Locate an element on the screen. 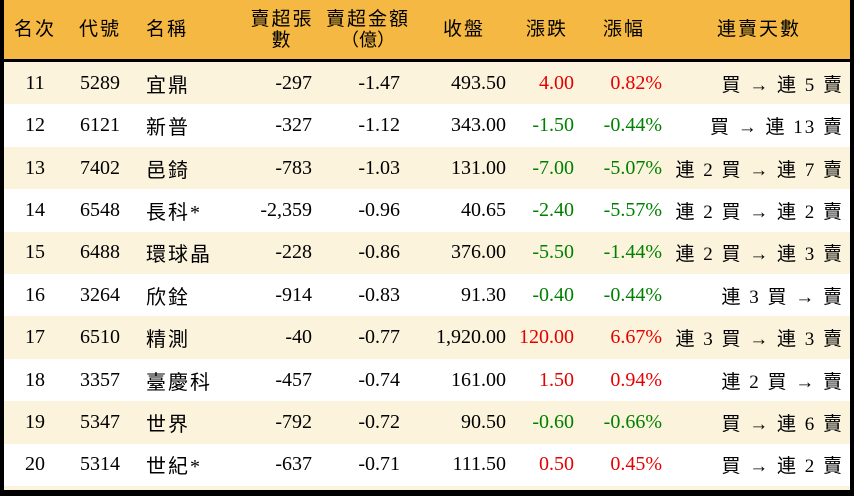 This screenshot has height=496, width=854. column-header-code: 代號 is located at coordinates (100, 29).